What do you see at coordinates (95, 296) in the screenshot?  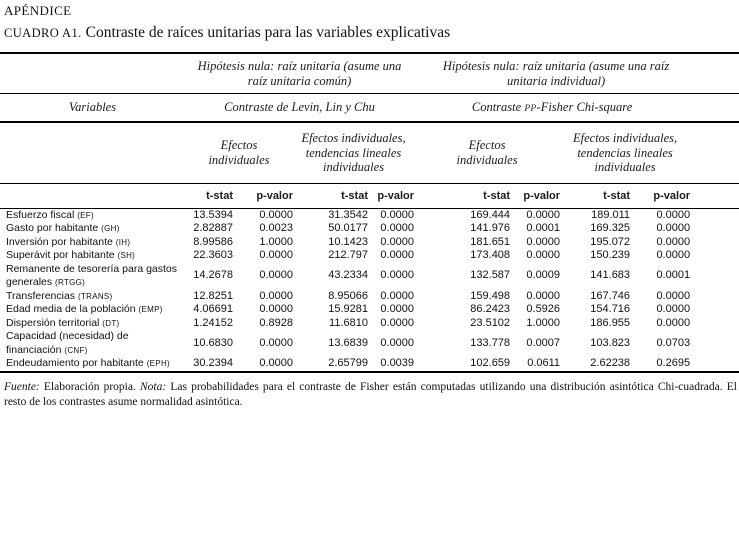 I see `variable-abbr: (TRANS)` at bounding box center [95, 296].